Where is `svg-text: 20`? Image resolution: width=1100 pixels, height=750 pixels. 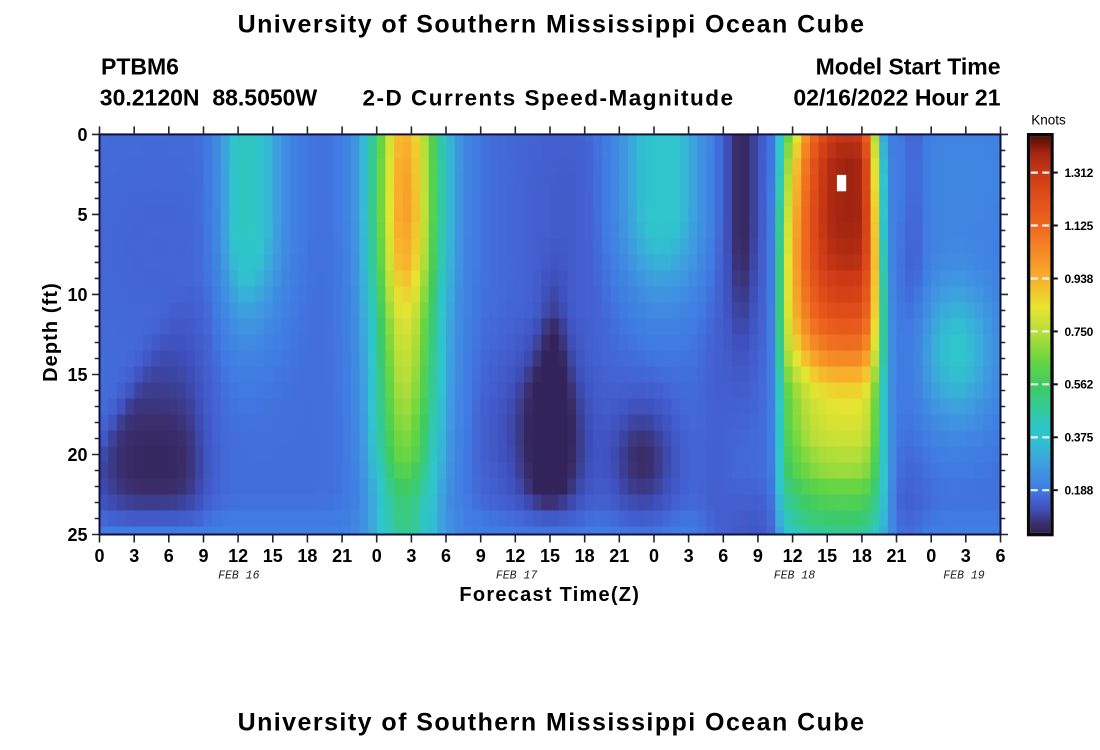
svg-text: 20 is located at coordinates (77, 455).